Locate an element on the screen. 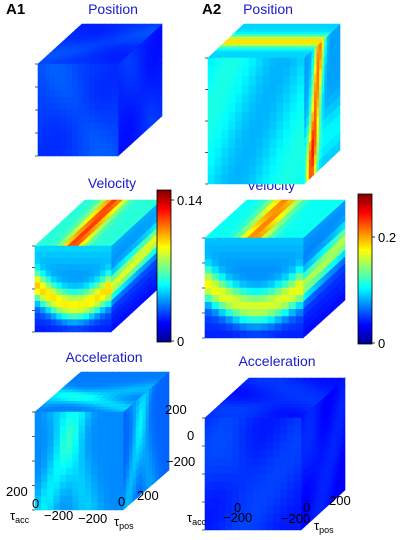 This screenshot has width=400, height=540. cube-a1-velocity is located at coordinates (97, 266).